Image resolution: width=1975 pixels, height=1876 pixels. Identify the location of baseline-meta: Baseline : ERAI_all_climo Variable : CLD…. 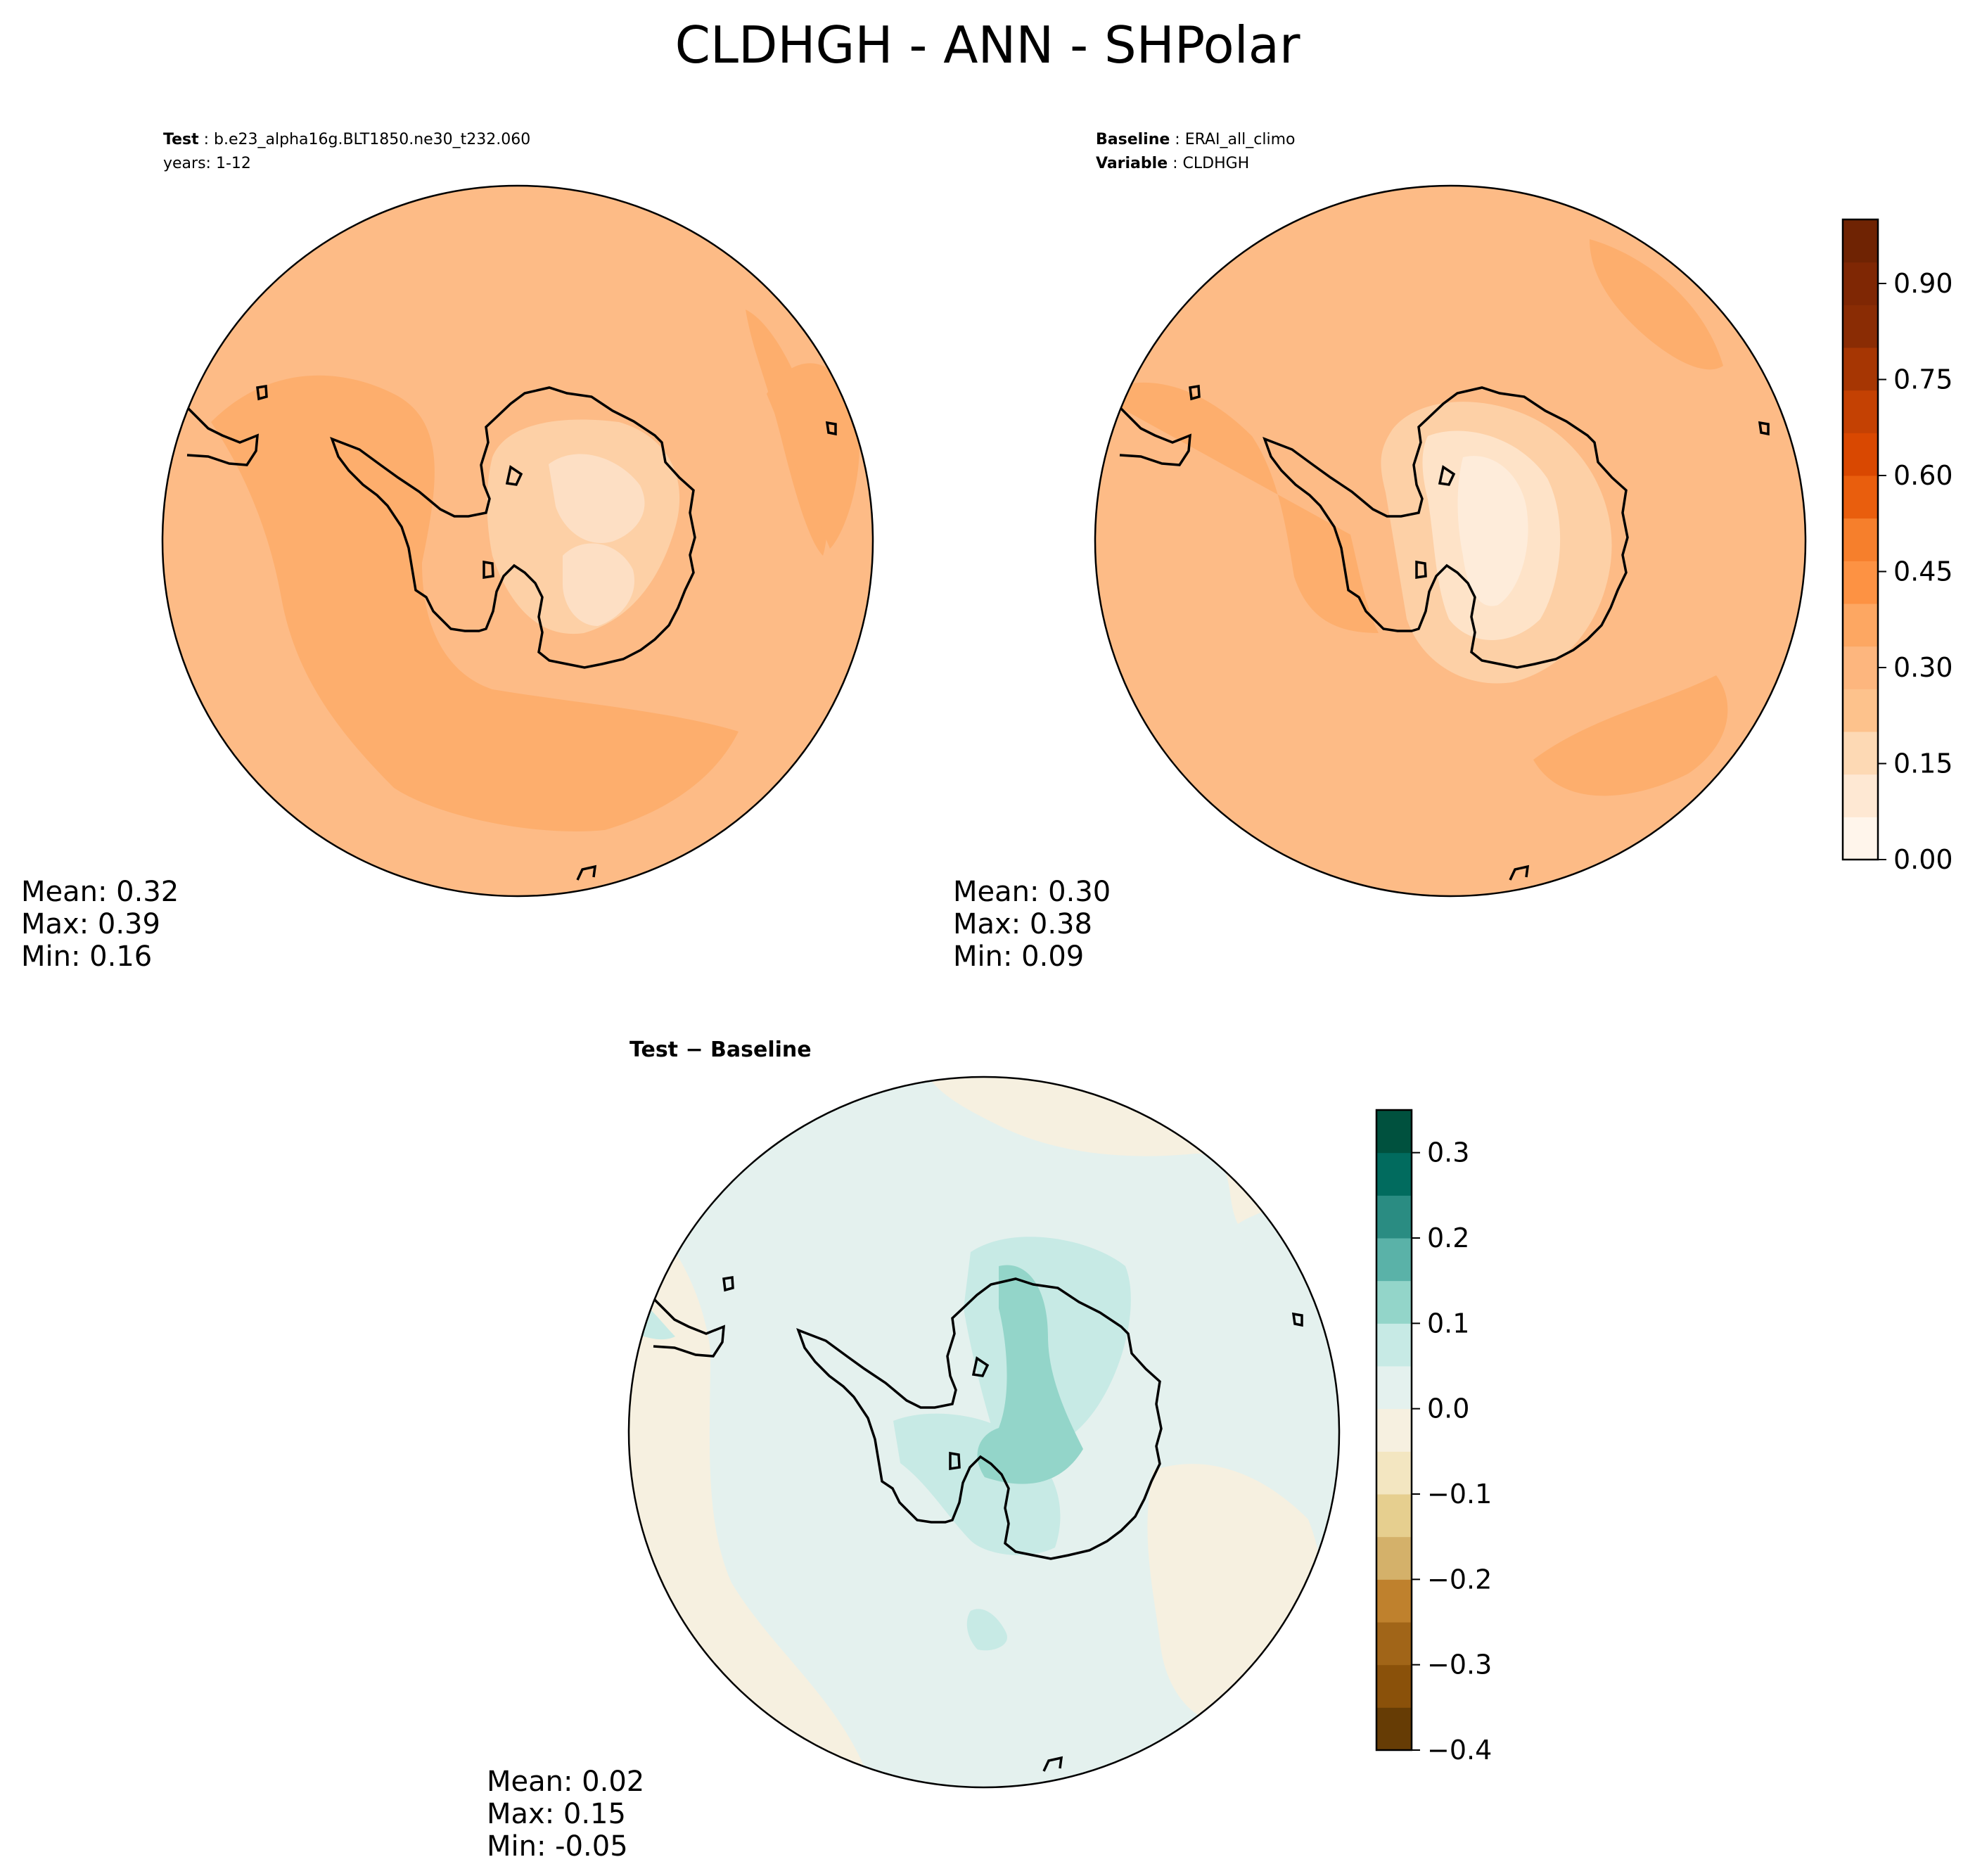
(1196, 151).